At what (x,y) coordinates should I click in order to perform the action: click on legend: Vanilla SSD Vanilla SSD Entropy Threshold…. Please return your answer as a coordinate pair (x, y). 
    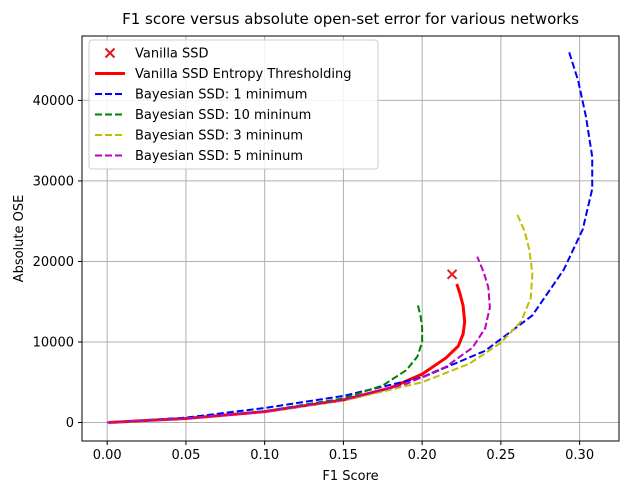
    Looking at the image, I should click on (233, 104).